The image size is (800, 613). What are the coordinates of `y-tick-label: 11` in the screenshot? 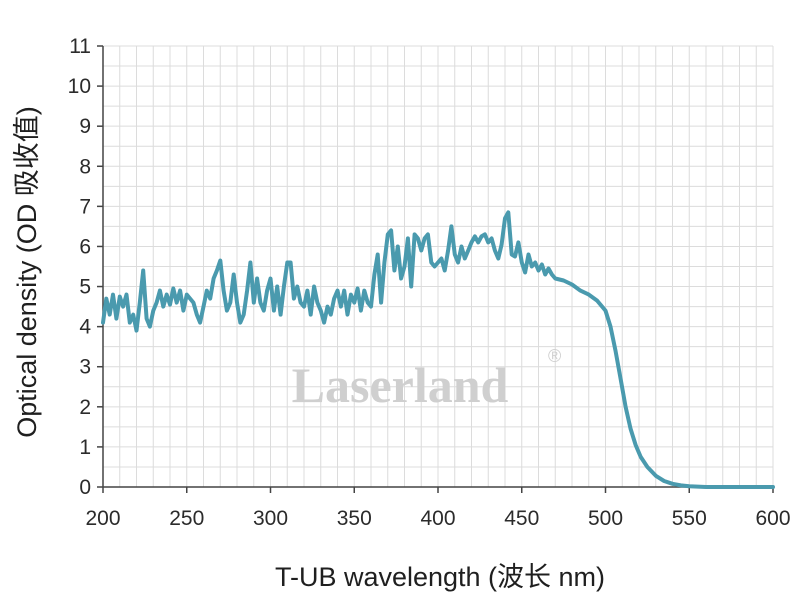 It's located at (80, 46).